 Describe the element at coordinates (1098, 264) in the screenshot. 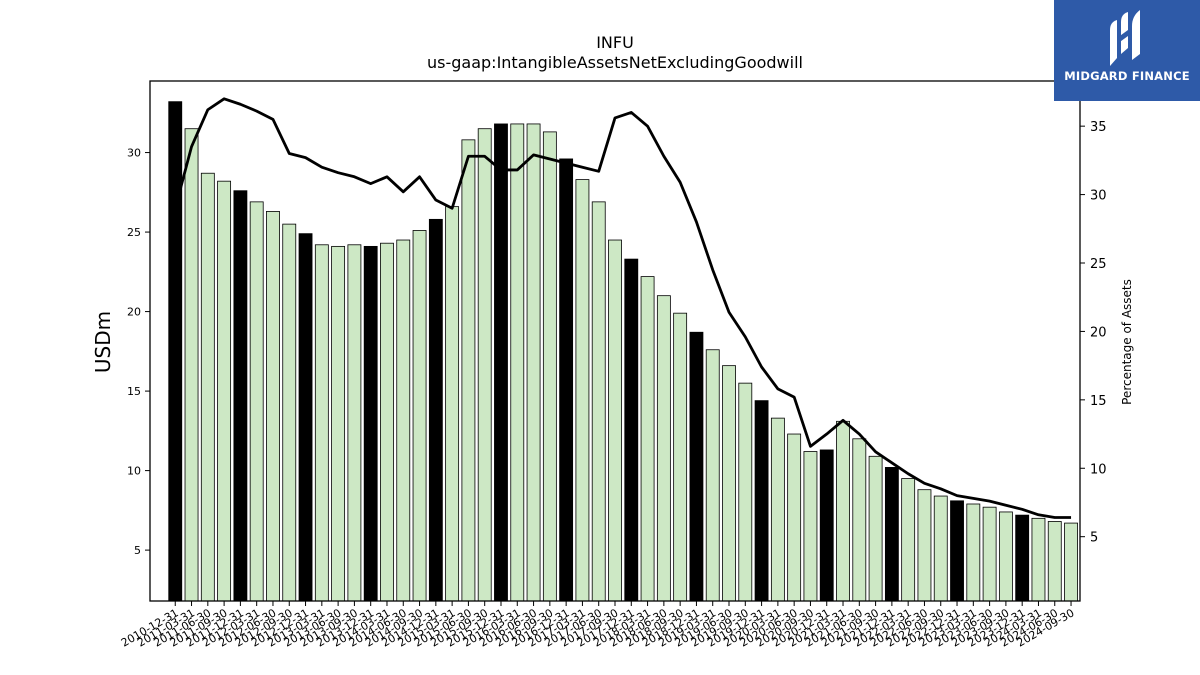

I see `y2-tick-label: 25` at that location.